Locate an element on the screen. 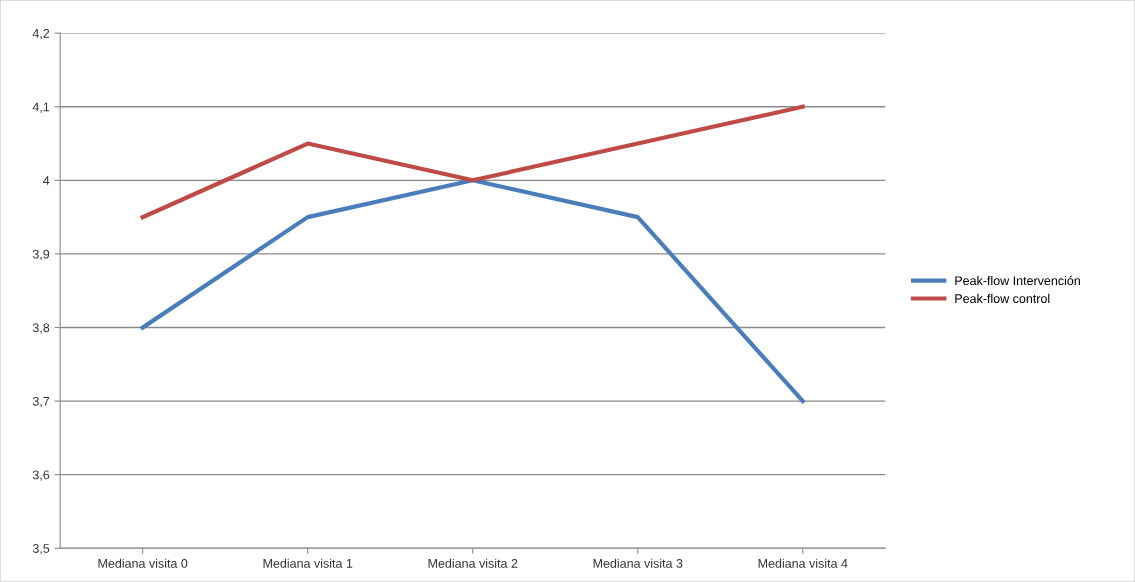 The height and width of the screenshot is (582, 1135). x-tick-label: Mediana visita 4 is located at coordinates (803, 563).